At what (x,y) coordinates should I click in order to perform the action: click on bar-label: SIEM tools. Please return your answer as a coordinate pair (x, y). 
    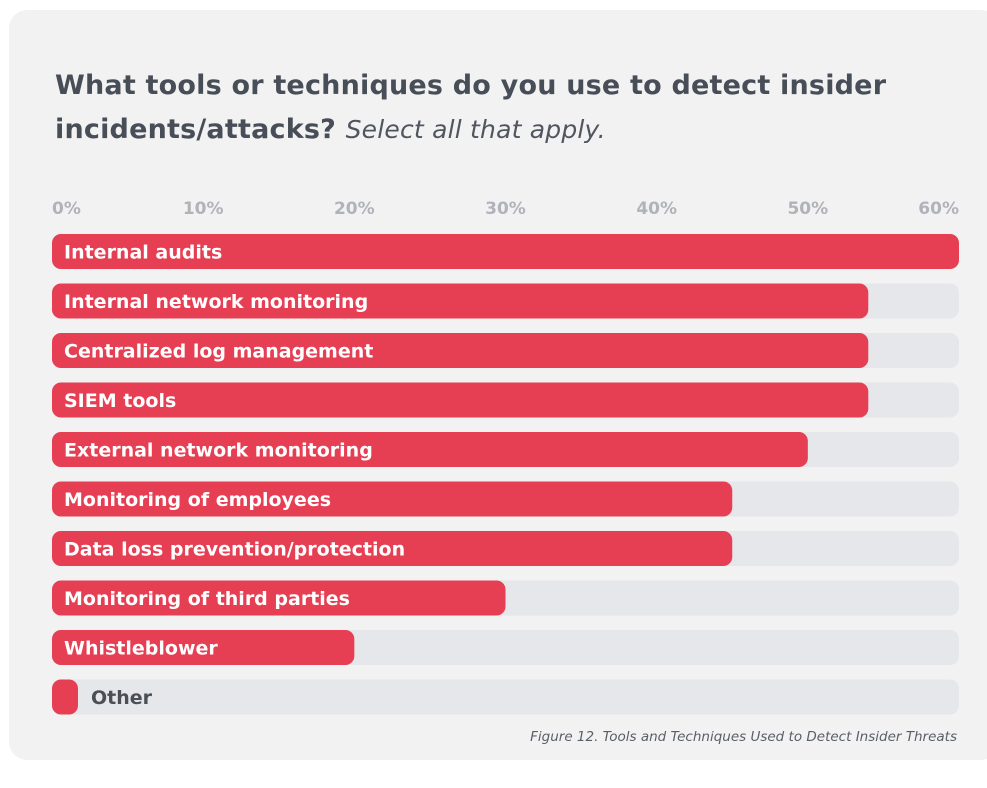
    Looking at the image, I should click on (120, 401).